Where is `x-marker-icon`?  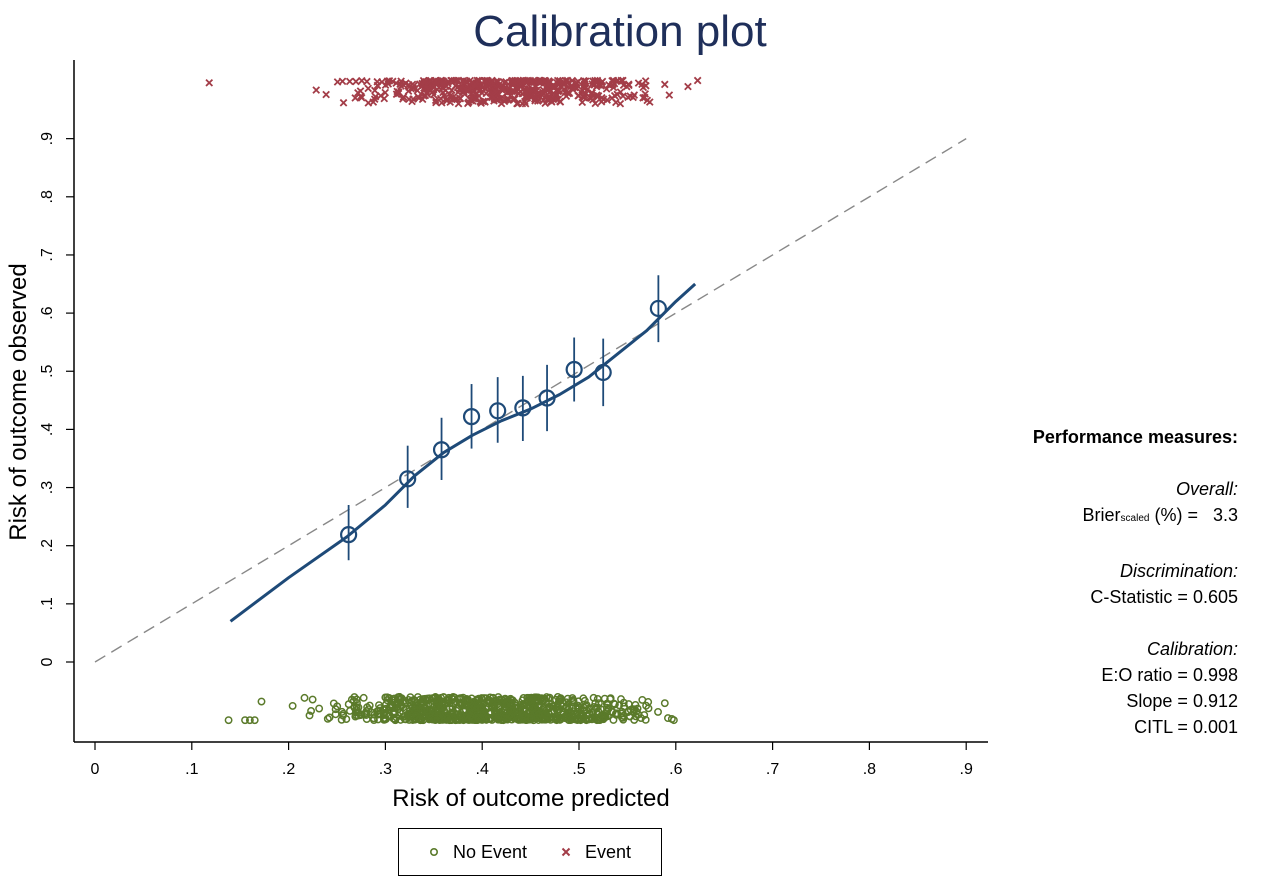 x-marker-icon is located at coordinates (566, 852).